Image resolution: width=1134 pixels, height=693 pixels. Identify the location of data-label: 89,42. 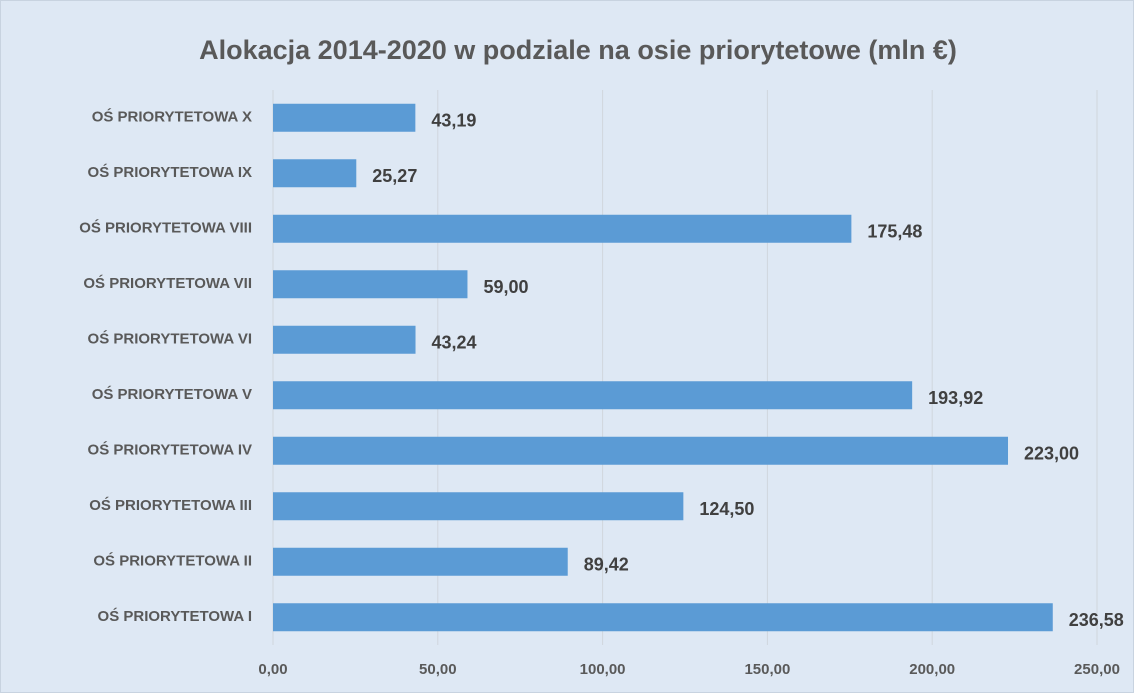
(606, 565).